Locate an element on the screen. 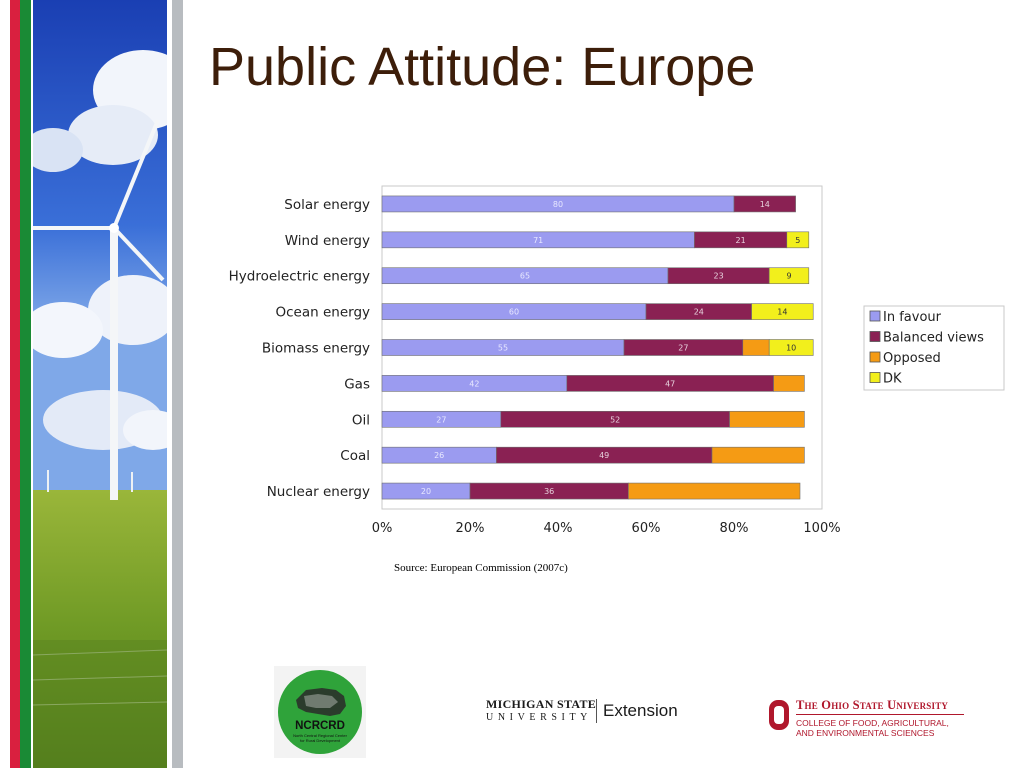 Image resolution: width=1024 pixels, height=768 pixels. category-label-ocean-energy: Ocean energy is located at coordinates (322, 313).